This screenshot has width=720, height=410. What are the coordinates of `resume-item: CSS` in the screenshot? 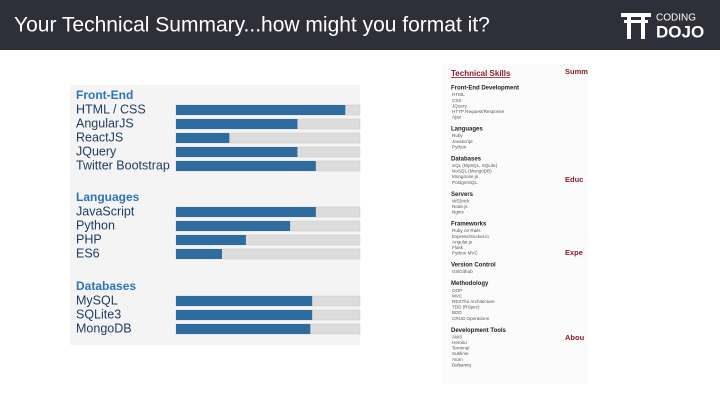 It's located at (456, 100).